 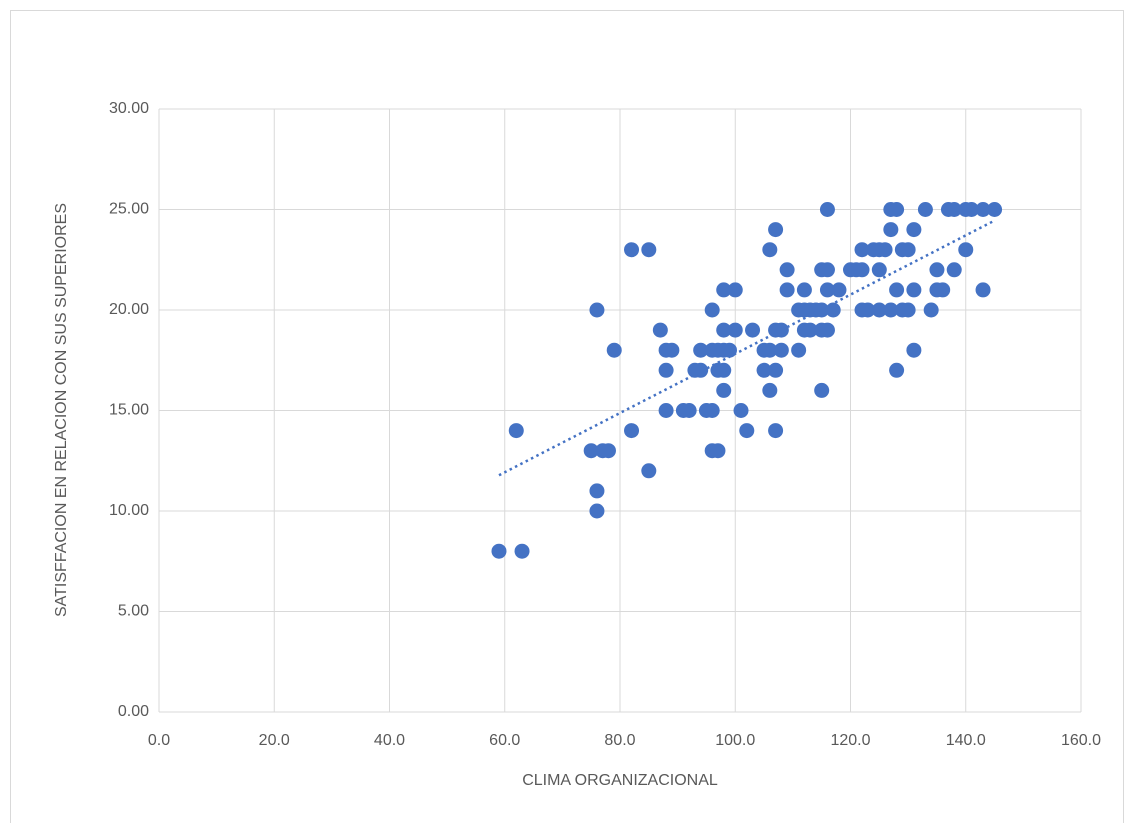 I want to click on y-tick-label: 20.00, so click(x=129, y=309).